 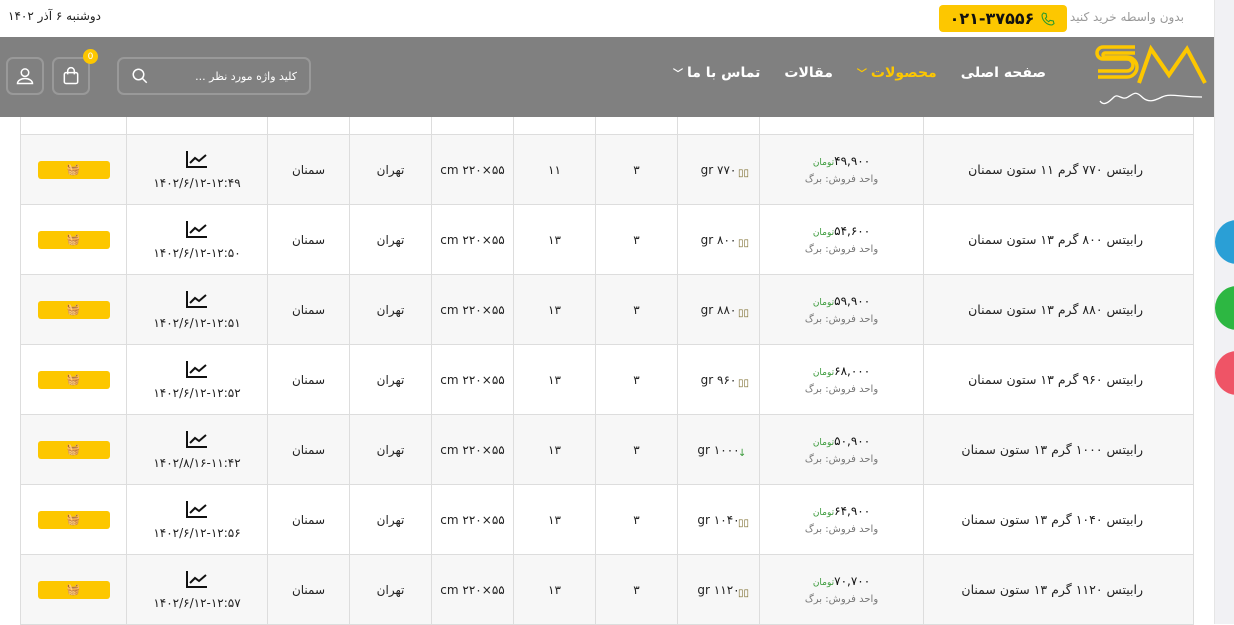 I want to click on cart-button, so click(x=71, y=76).